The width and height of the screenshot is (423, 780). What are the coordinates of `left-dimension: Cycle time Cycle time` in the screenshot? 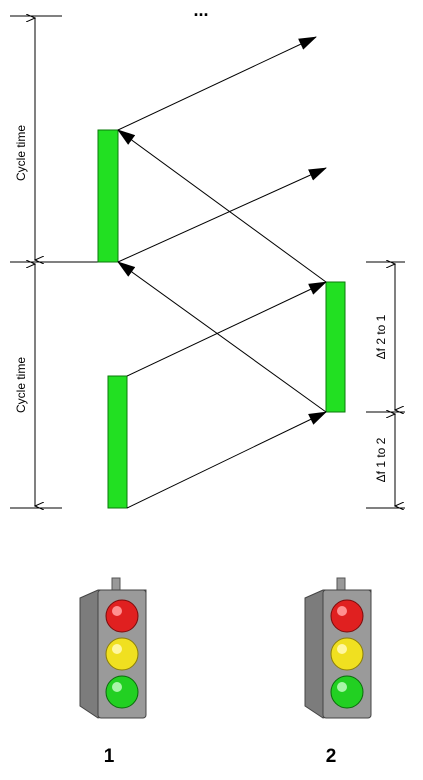 It's located at (55, 262).